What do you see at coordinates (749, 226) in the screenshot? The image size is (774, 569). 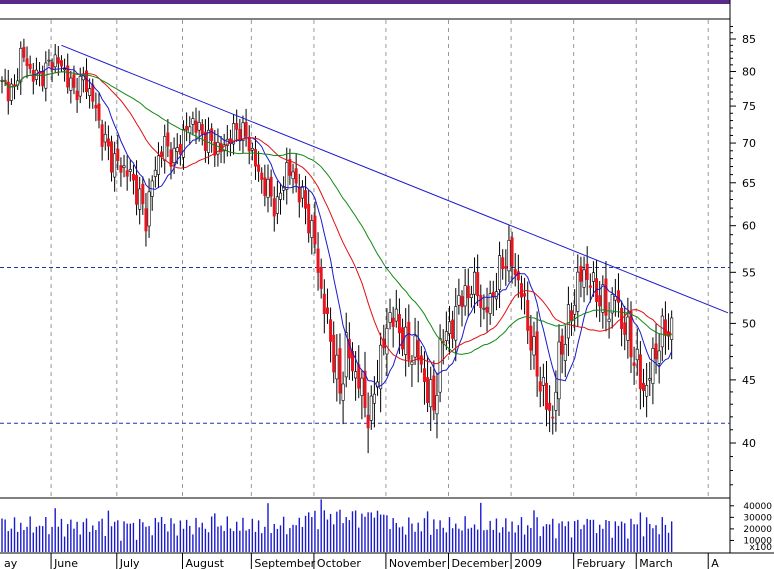 I see `price-tick-label: 60` at bounding box center [749, 226].